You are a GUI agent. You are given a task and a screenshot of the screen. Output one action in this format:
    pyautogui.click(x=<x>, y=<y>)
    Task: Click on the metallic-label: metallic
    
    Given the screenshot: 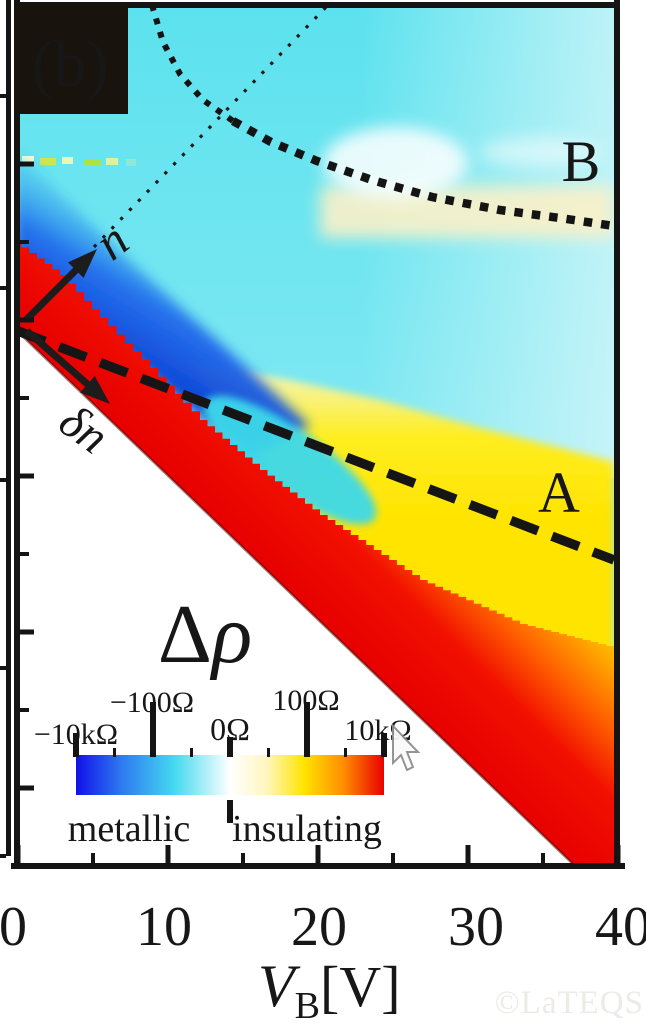 What is the action you would take?
    pyautogui.click(x=129, y=829)
    